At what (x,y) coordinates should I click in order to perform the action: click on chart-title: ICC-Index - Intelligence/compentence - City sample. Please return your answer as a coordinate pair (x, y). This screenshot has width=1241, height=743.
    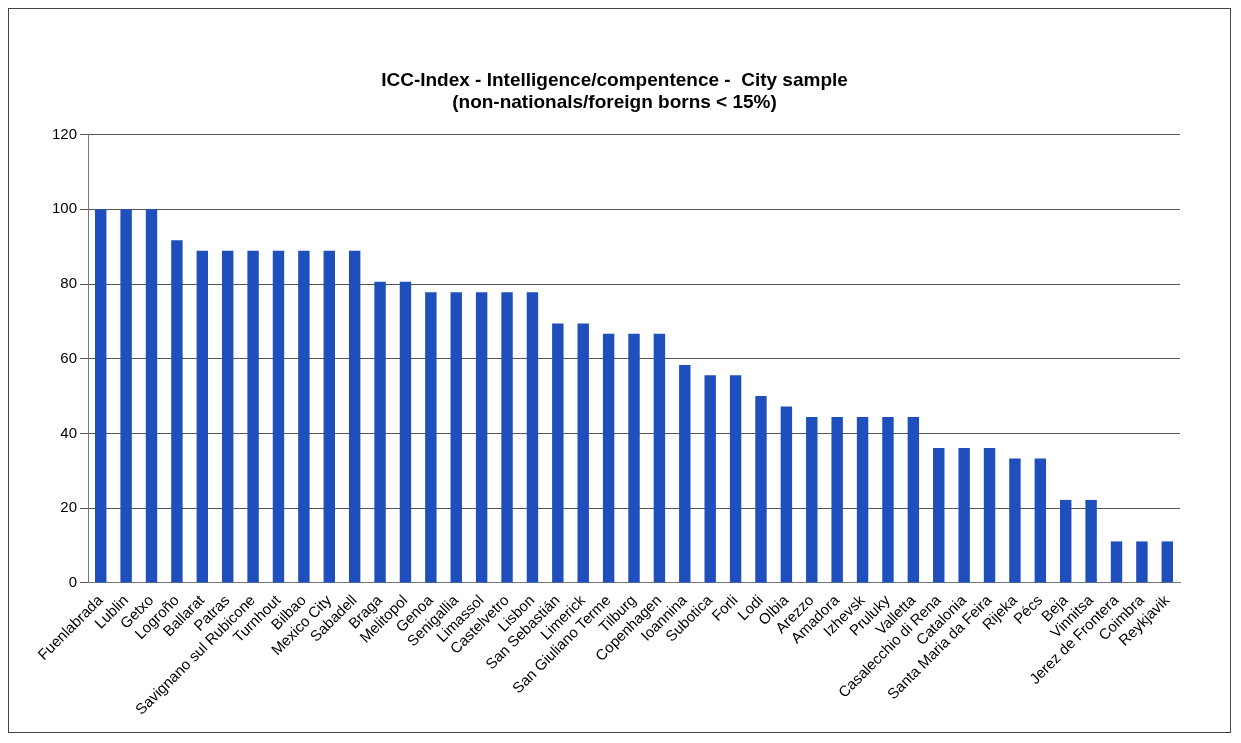
    Looking at the image, I should click on (614, 79).